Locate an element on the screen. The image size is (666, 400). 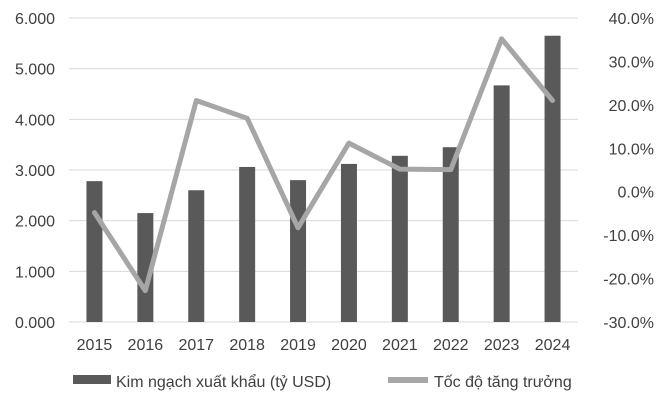
right-tick-label: 20.0% is located at coordinates (631, 106).